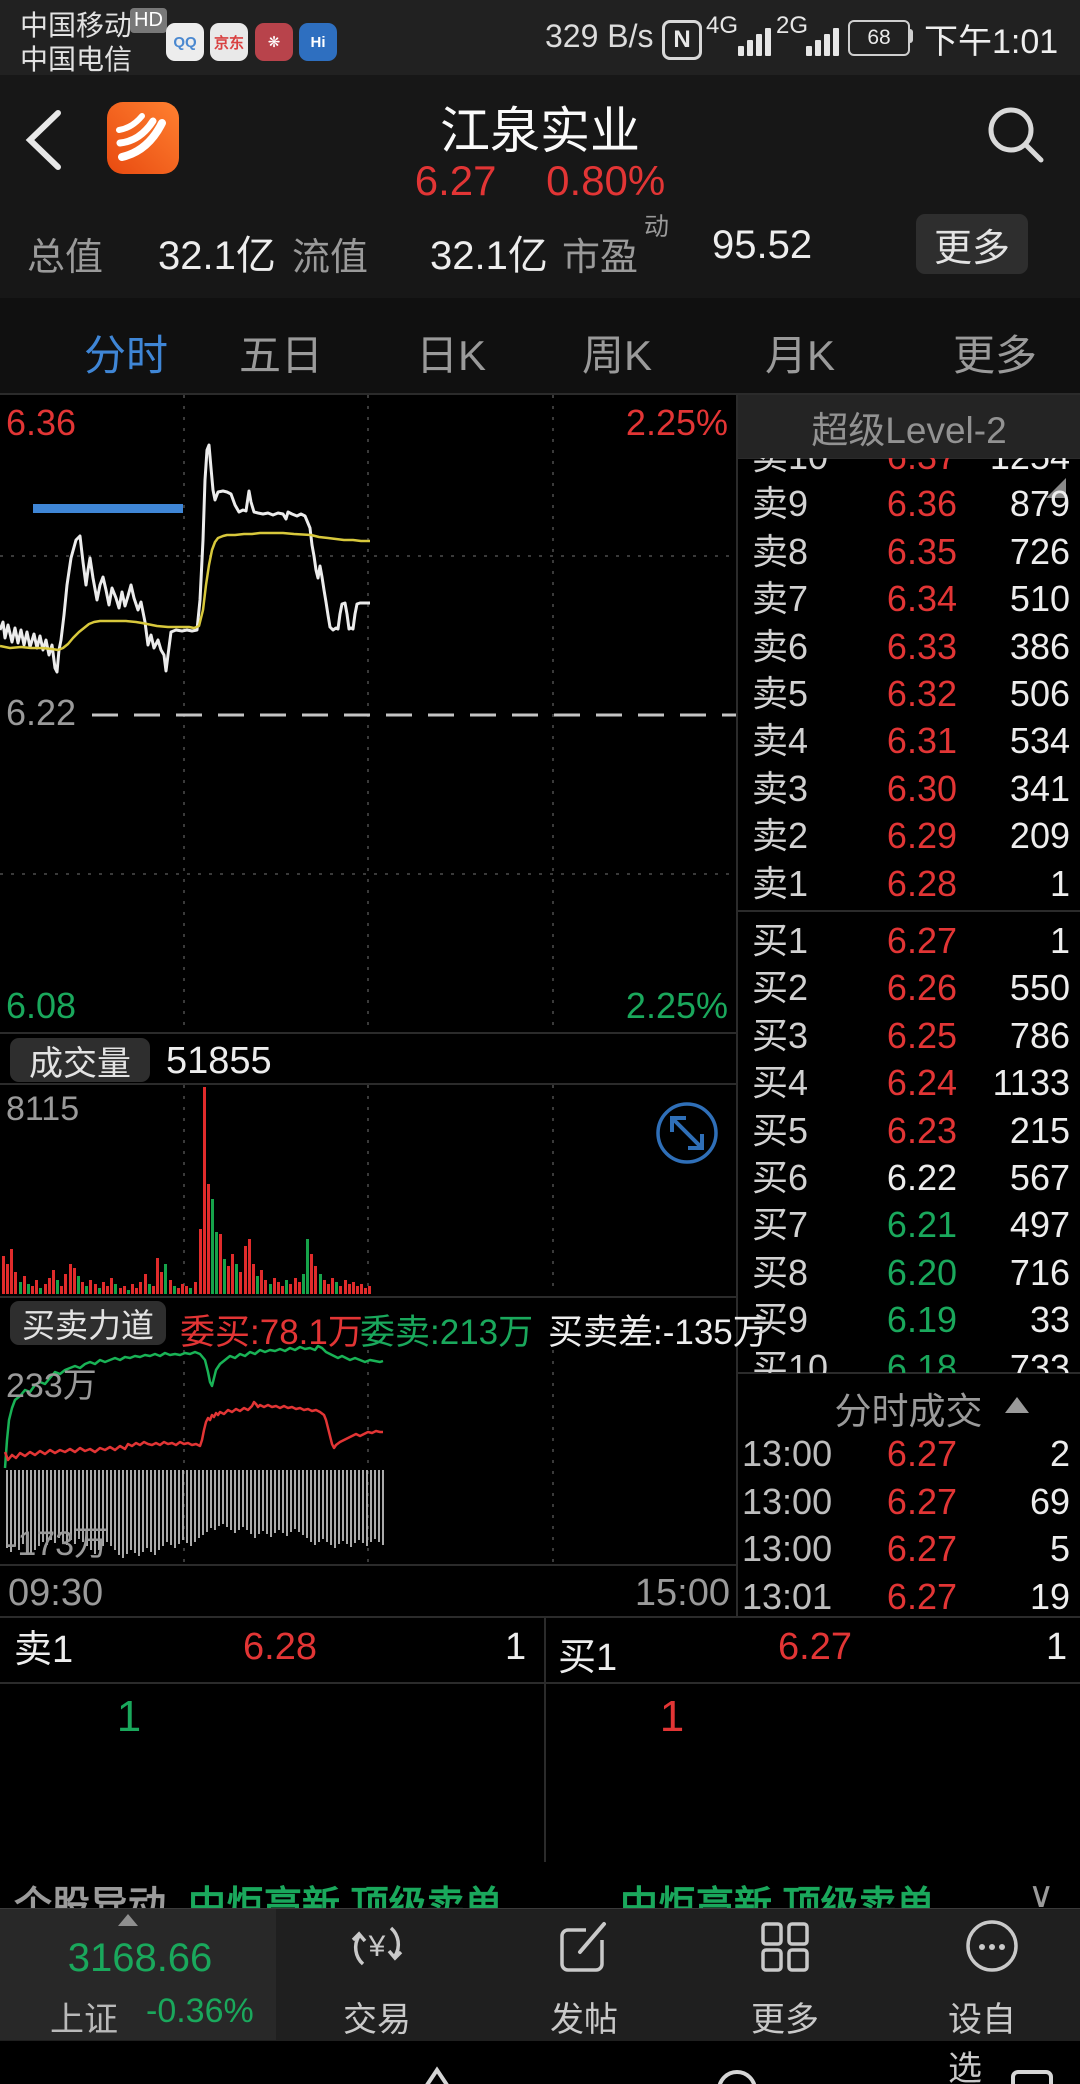 This screenshot has height=2084, width=1080. What do you see at coordinates (672, 1716) in the screenshot?
I see `queue-buy-order: 1` at bounding box center [672, 1716].